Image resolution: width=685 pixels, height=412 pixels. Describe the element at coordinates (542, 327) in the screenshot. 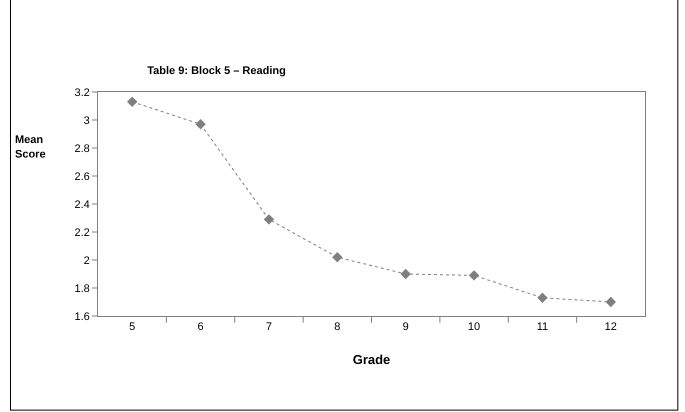

I see `x-tick-label: 11` at that location.